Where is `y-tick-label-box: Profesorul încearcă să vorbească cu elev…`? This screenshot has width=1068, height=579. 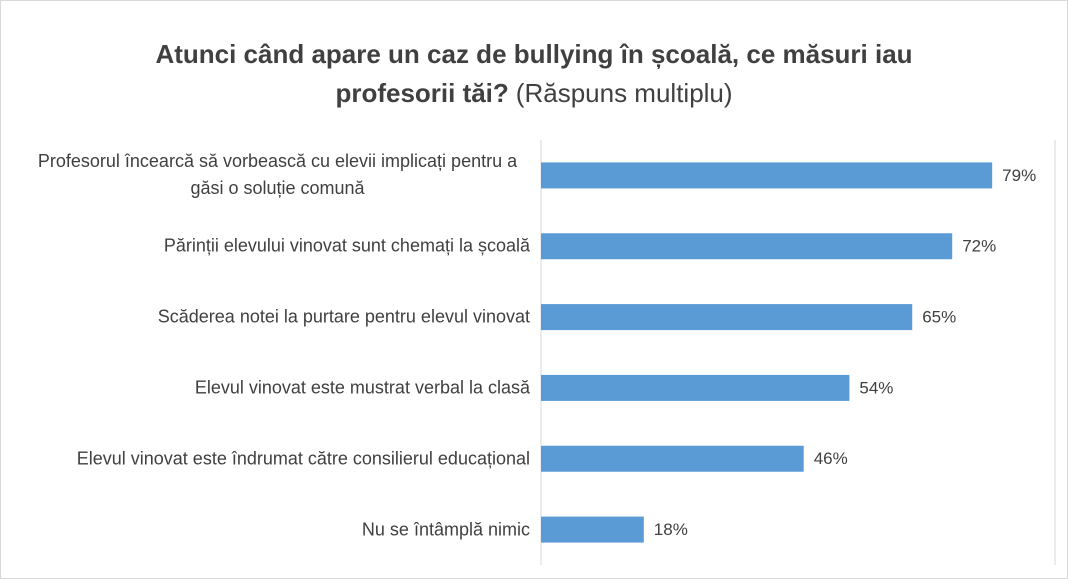
y-tick-label-box: Profesorul încearcă să vorbească cu elev… is located at coordinates (270, 175).